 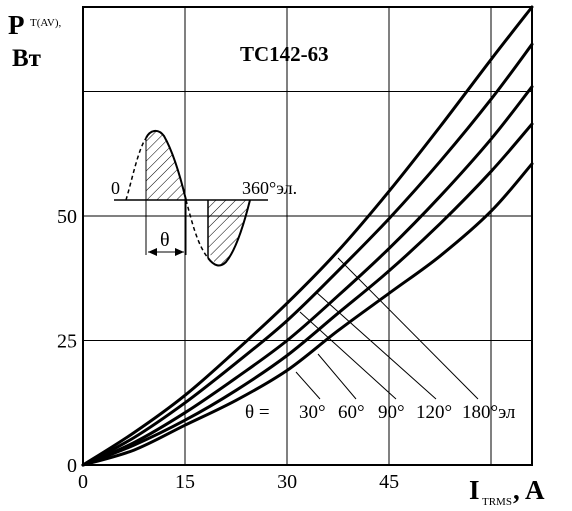 I want to click on y-axis-label-main: P, so click(x=16, y=25).